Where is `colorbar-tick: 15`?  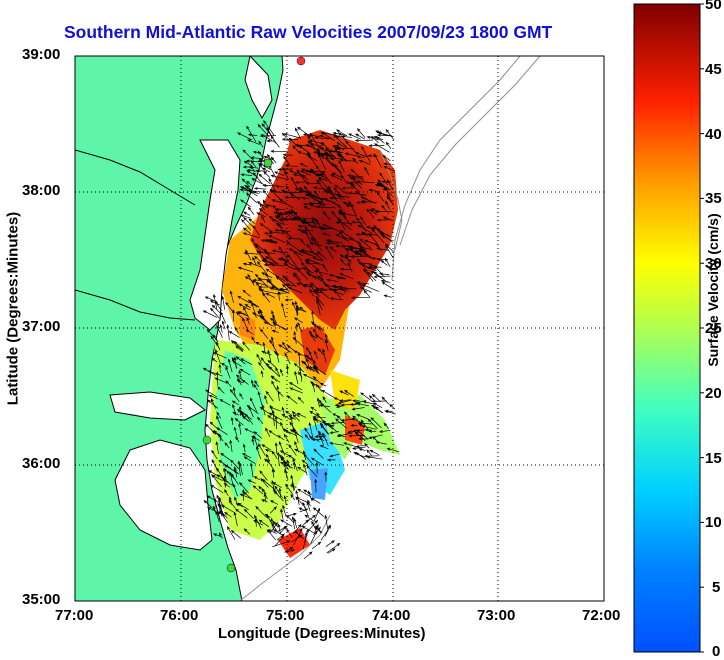
colorbar-tick: 15 is located at coordinates (713, 458).